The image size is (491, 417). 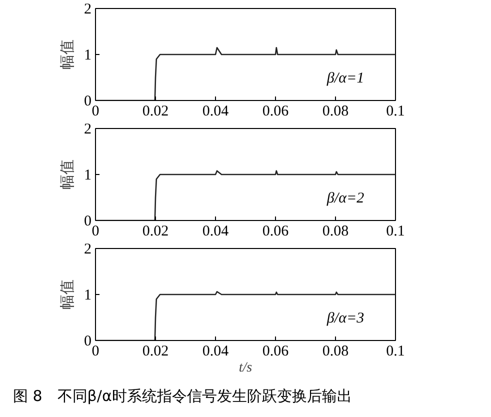 I want to click on annotation: β/α=2, so click(x=345, y=198).